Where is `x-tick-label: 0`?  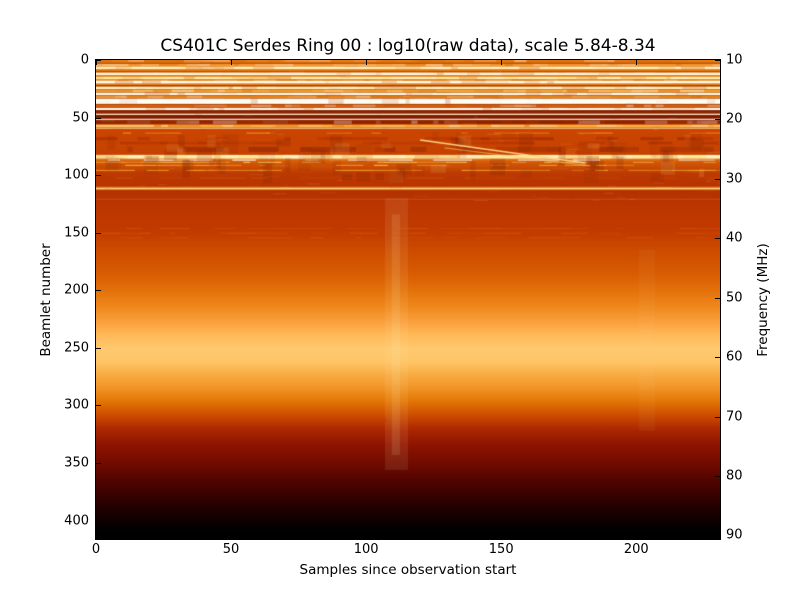
x-tick-label: 0 is located at coordinates (96, 549).